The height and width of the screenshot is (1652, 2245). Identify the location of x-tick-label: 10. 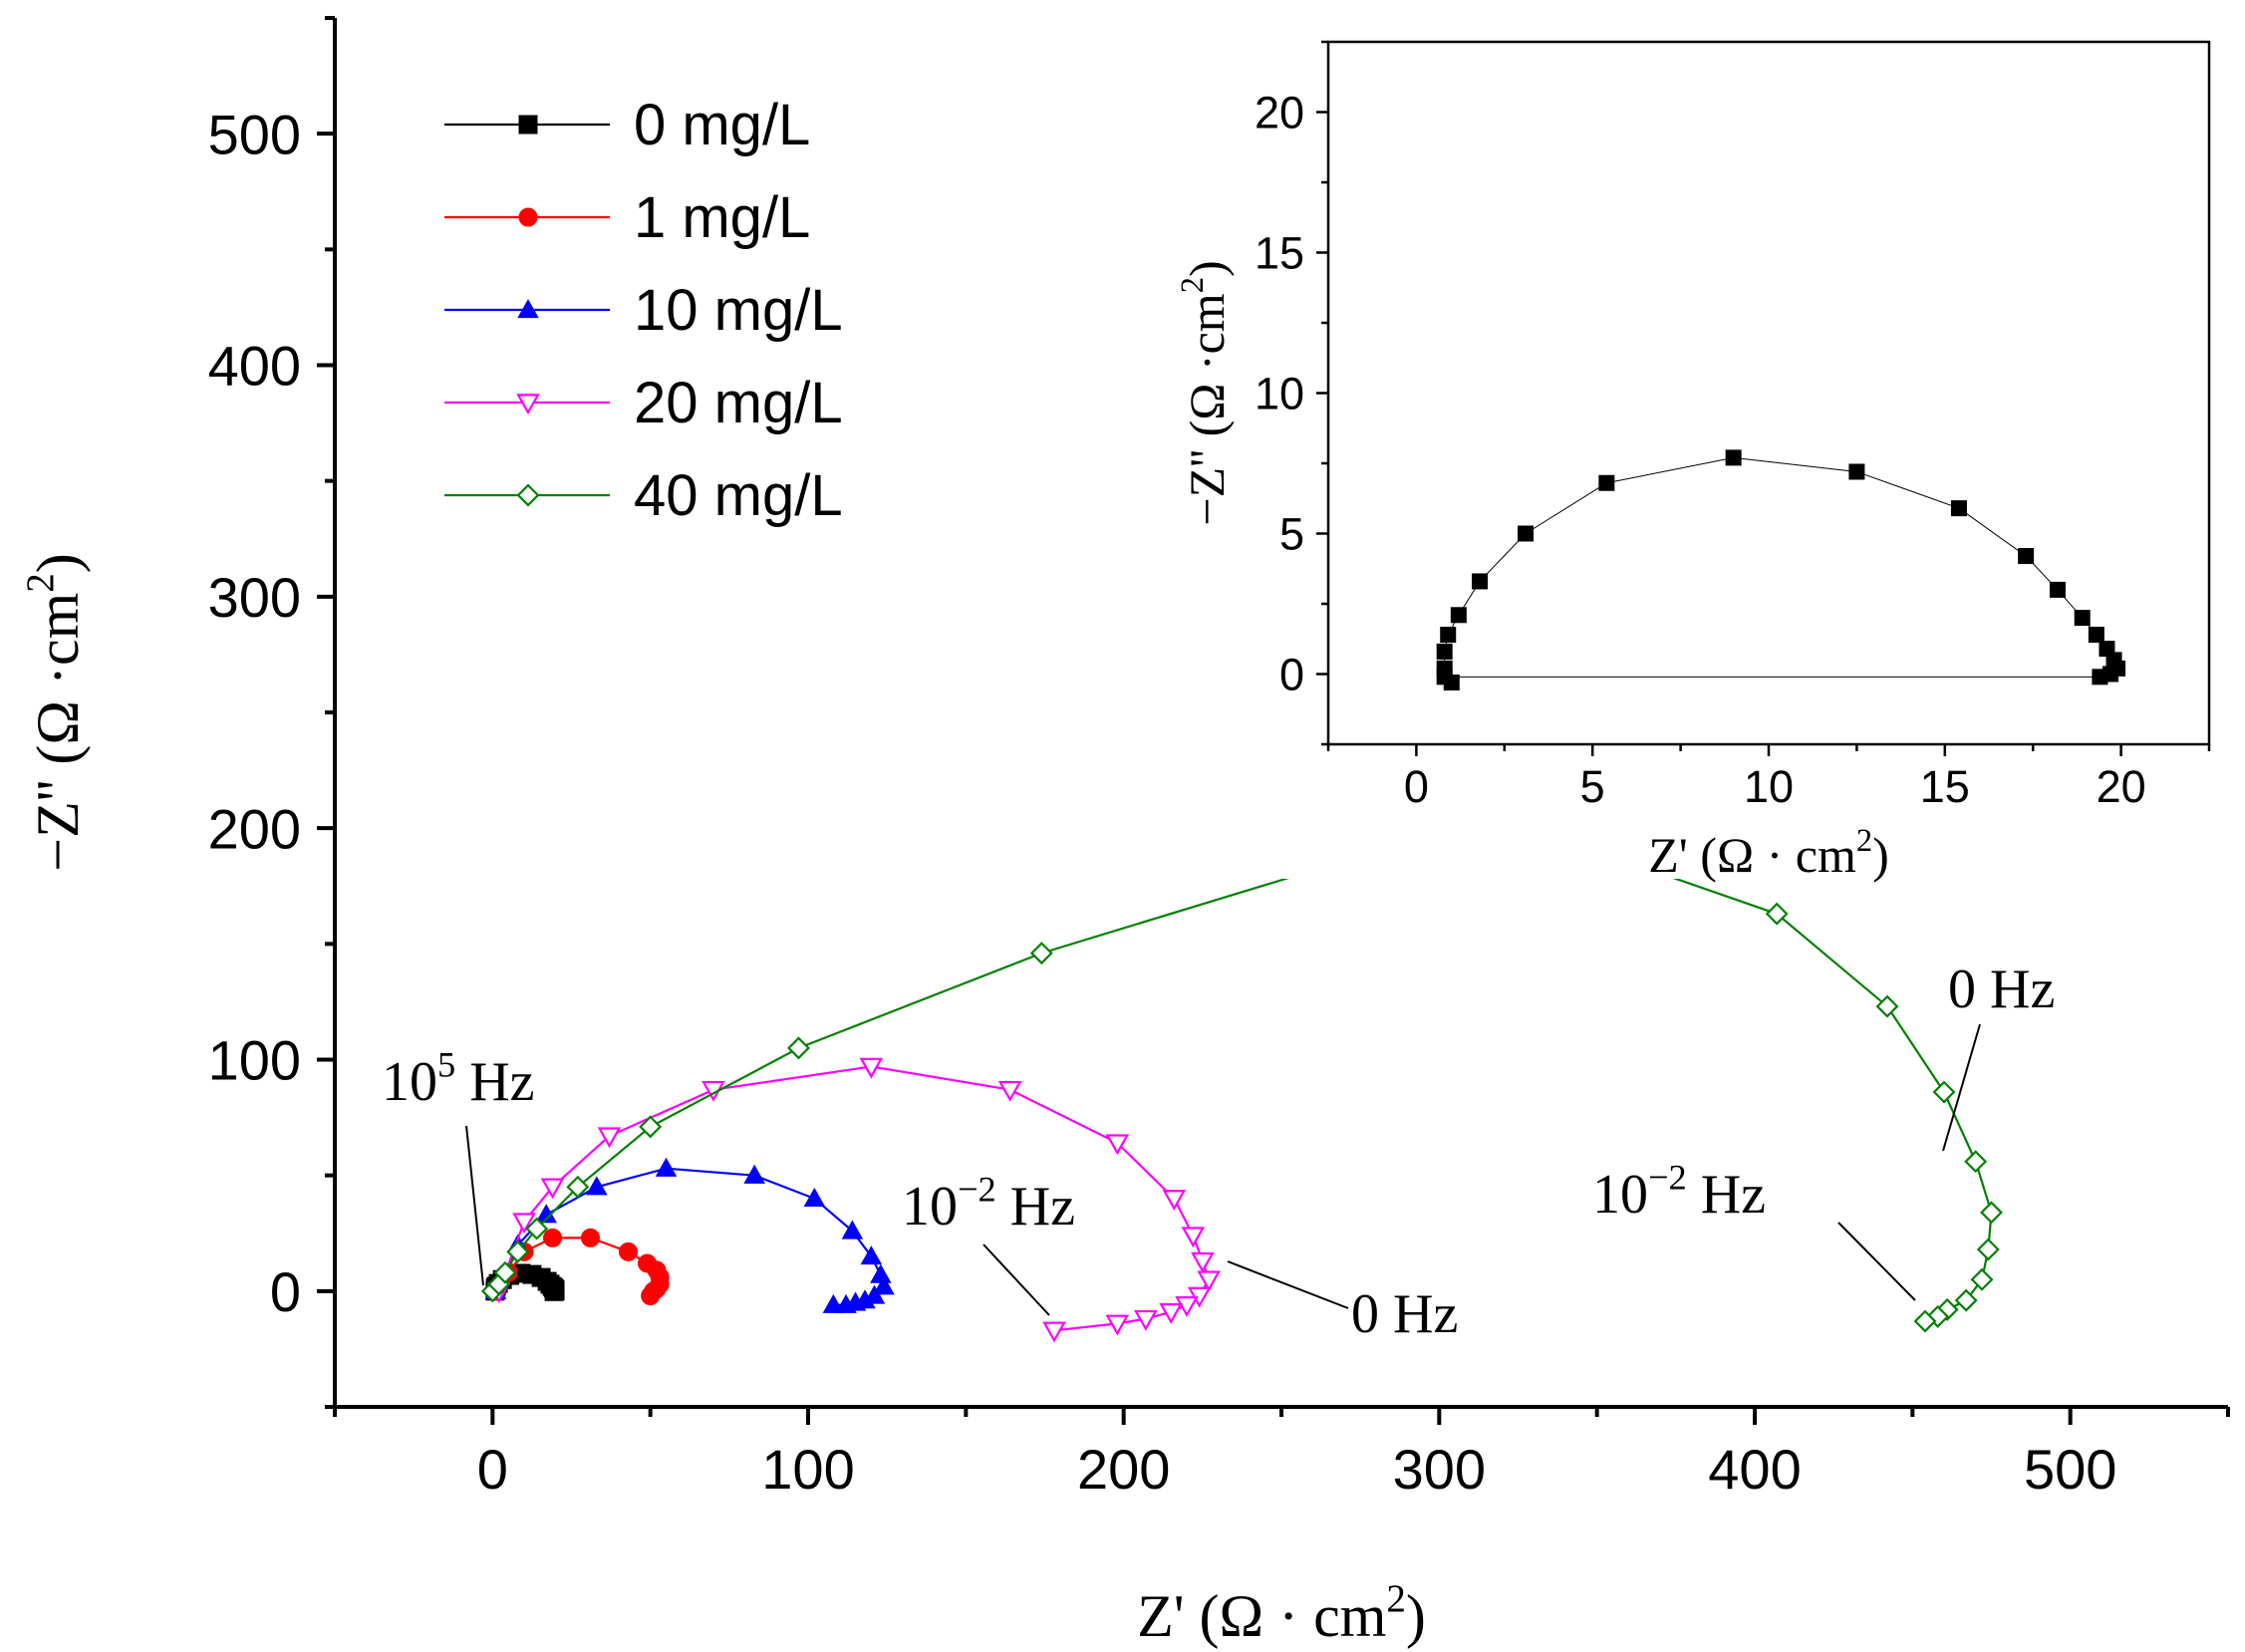
(1769, 786).